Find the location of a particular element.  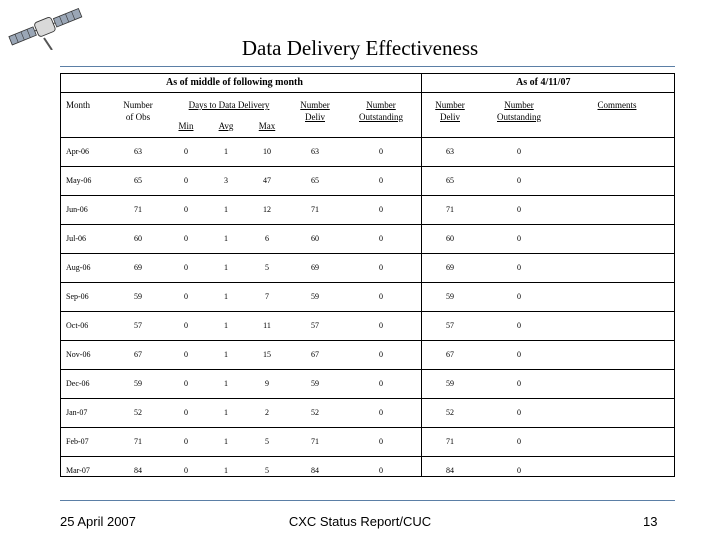

header-number-of-obs: Number of Obs is located at coordinates (138, 111).